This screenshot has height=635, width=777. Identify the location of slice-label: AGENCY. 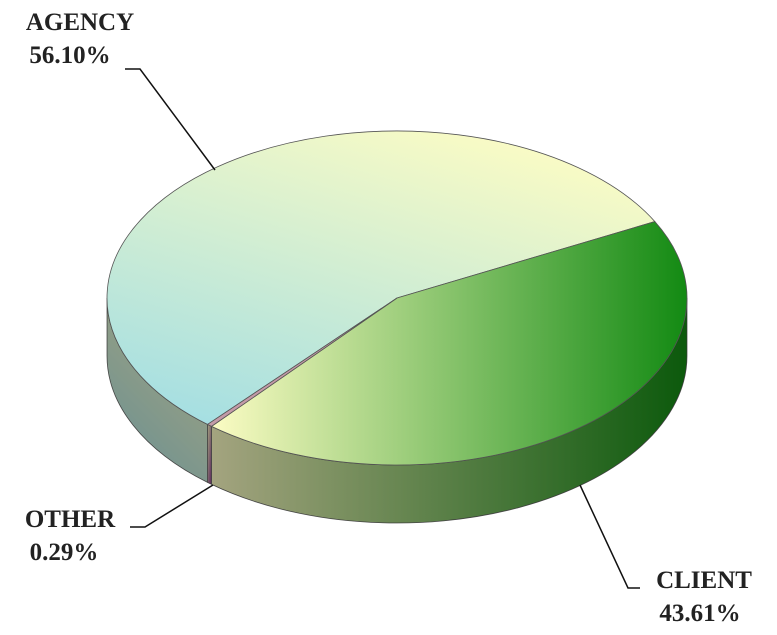
(80, 22).